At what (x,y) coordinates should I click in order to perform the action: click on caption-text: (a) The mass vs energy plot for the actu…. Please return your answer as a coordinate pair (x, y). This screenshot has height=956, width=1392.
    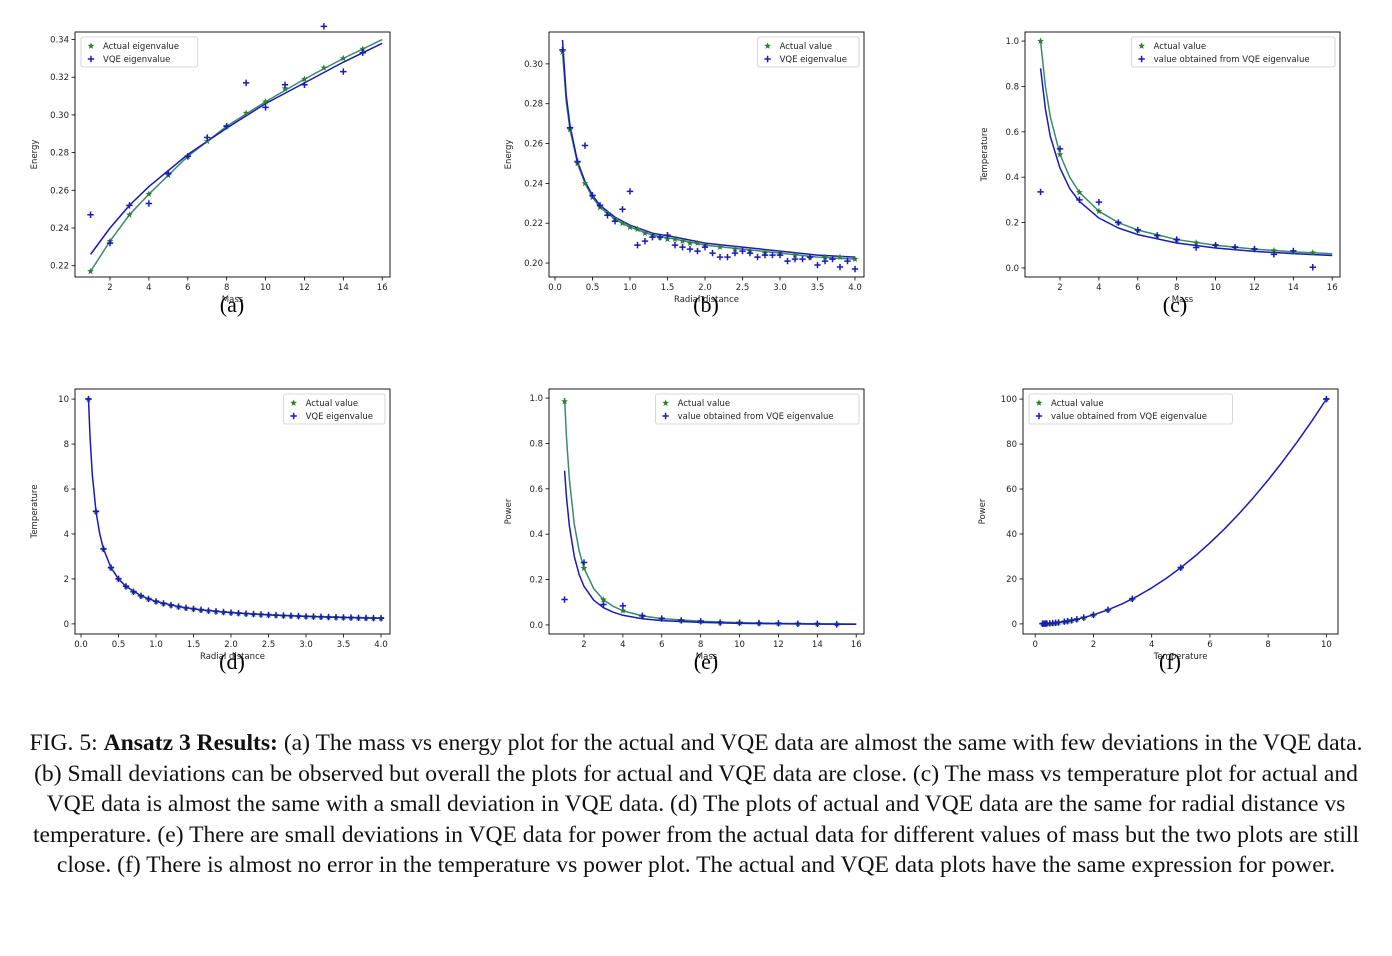
    Looking at the image, I should click on (697, 804).